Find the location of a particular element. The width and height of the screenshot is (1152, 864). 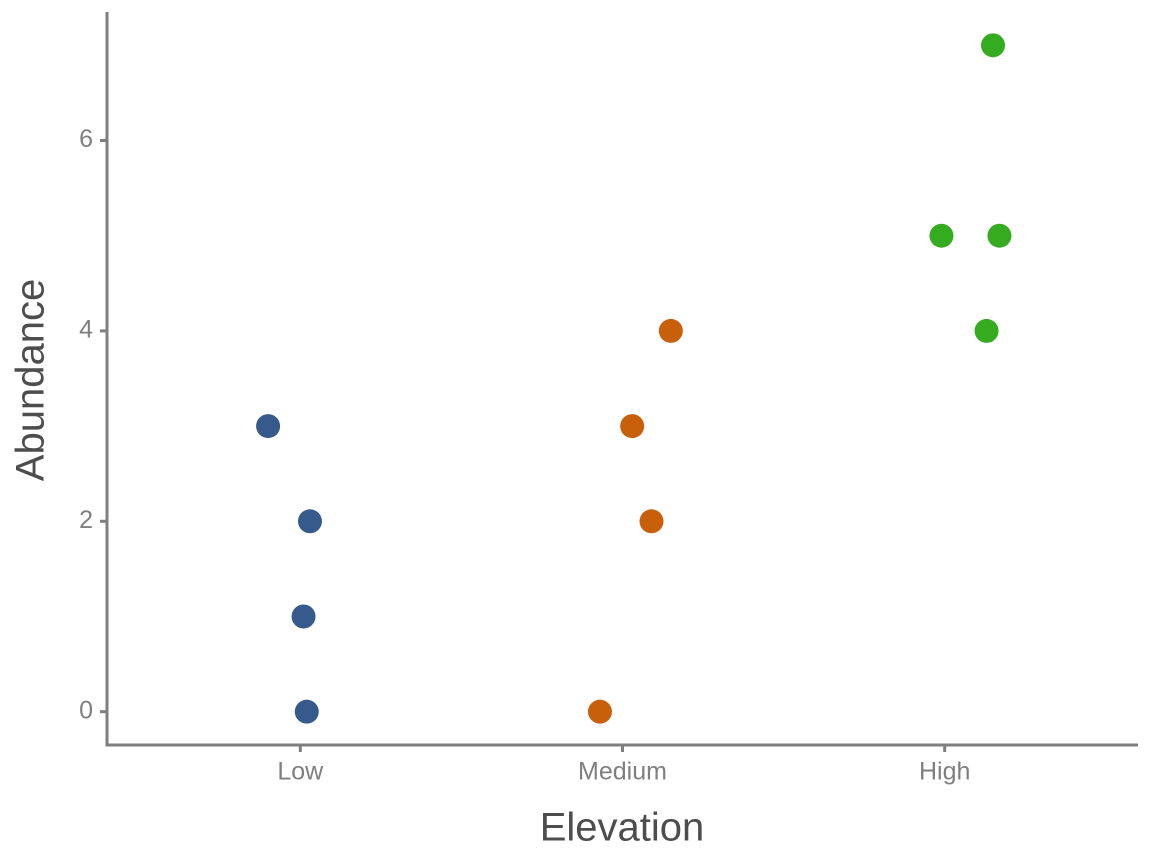

y-tick-label: 4 is located at coordinates (86, 330).